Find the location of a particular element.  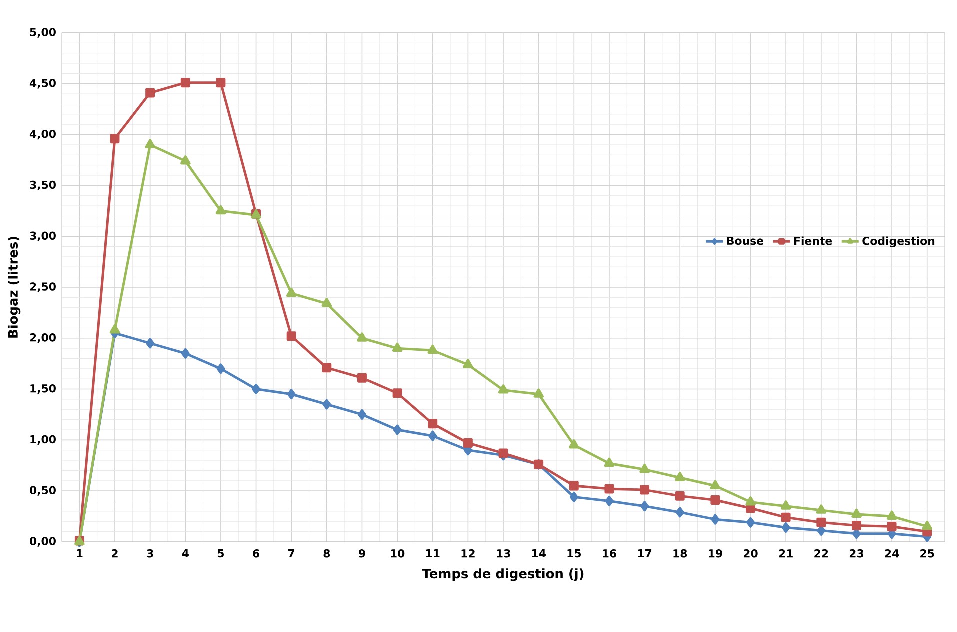

y-tick-label: 4,00 is located at coordinates (43, 135).